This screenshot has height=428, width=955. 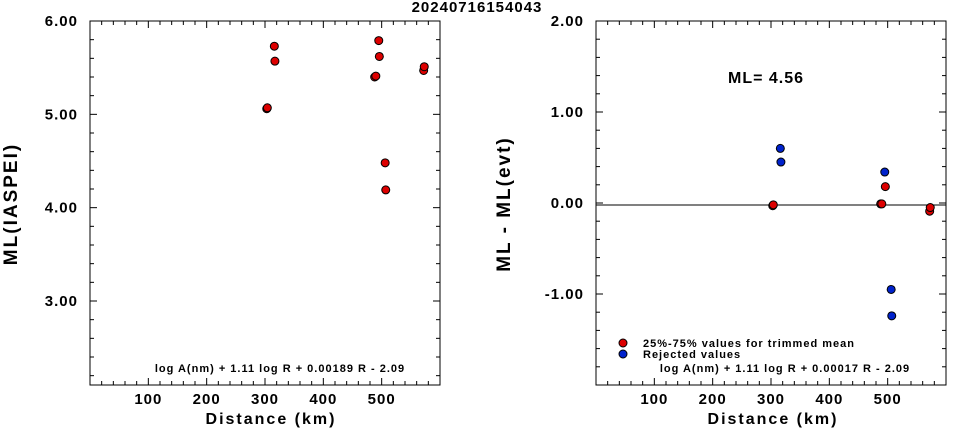 I want to click on legend-accepted-label: 25%-75% values for trimmed mean, so click(x=749, y=344).